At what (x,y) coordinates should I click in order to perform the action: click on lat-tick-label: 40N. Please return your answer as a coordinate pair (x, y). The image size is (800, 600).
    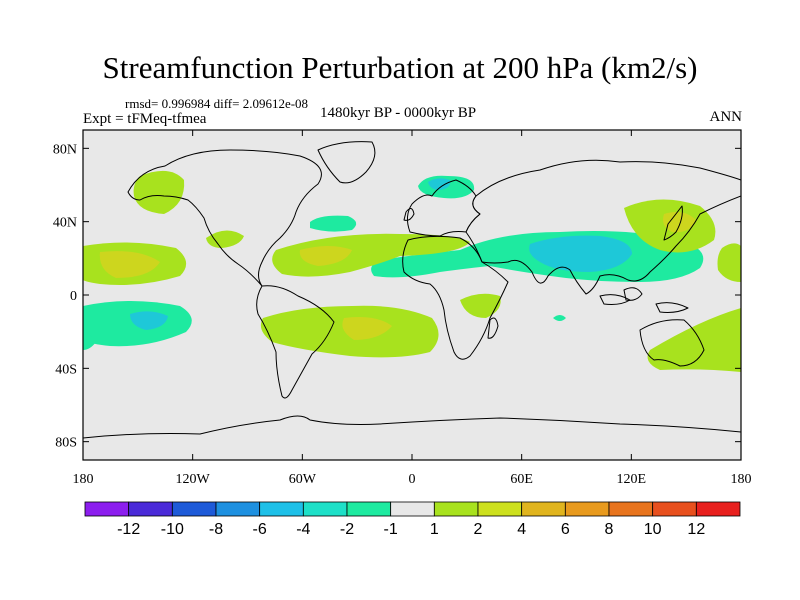
    Looking at the image, I should click on (65, 223).